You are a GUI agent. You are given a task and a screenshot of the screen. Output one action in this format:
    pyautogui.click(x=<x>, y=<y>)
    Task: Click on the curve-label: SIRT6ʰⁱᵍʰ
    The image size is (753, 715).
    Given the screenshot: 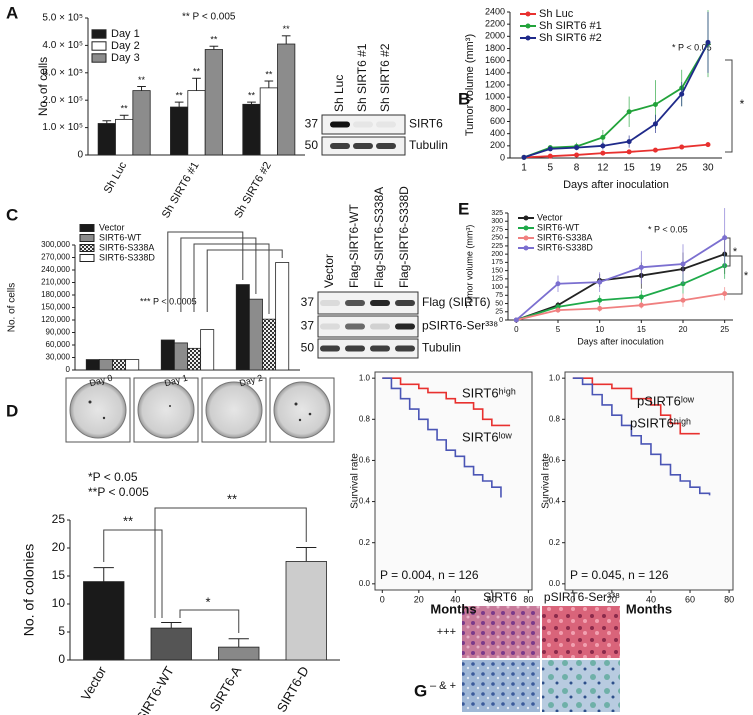 What is the action you would take?
    pyautogui.click(x=489, y=392)
    